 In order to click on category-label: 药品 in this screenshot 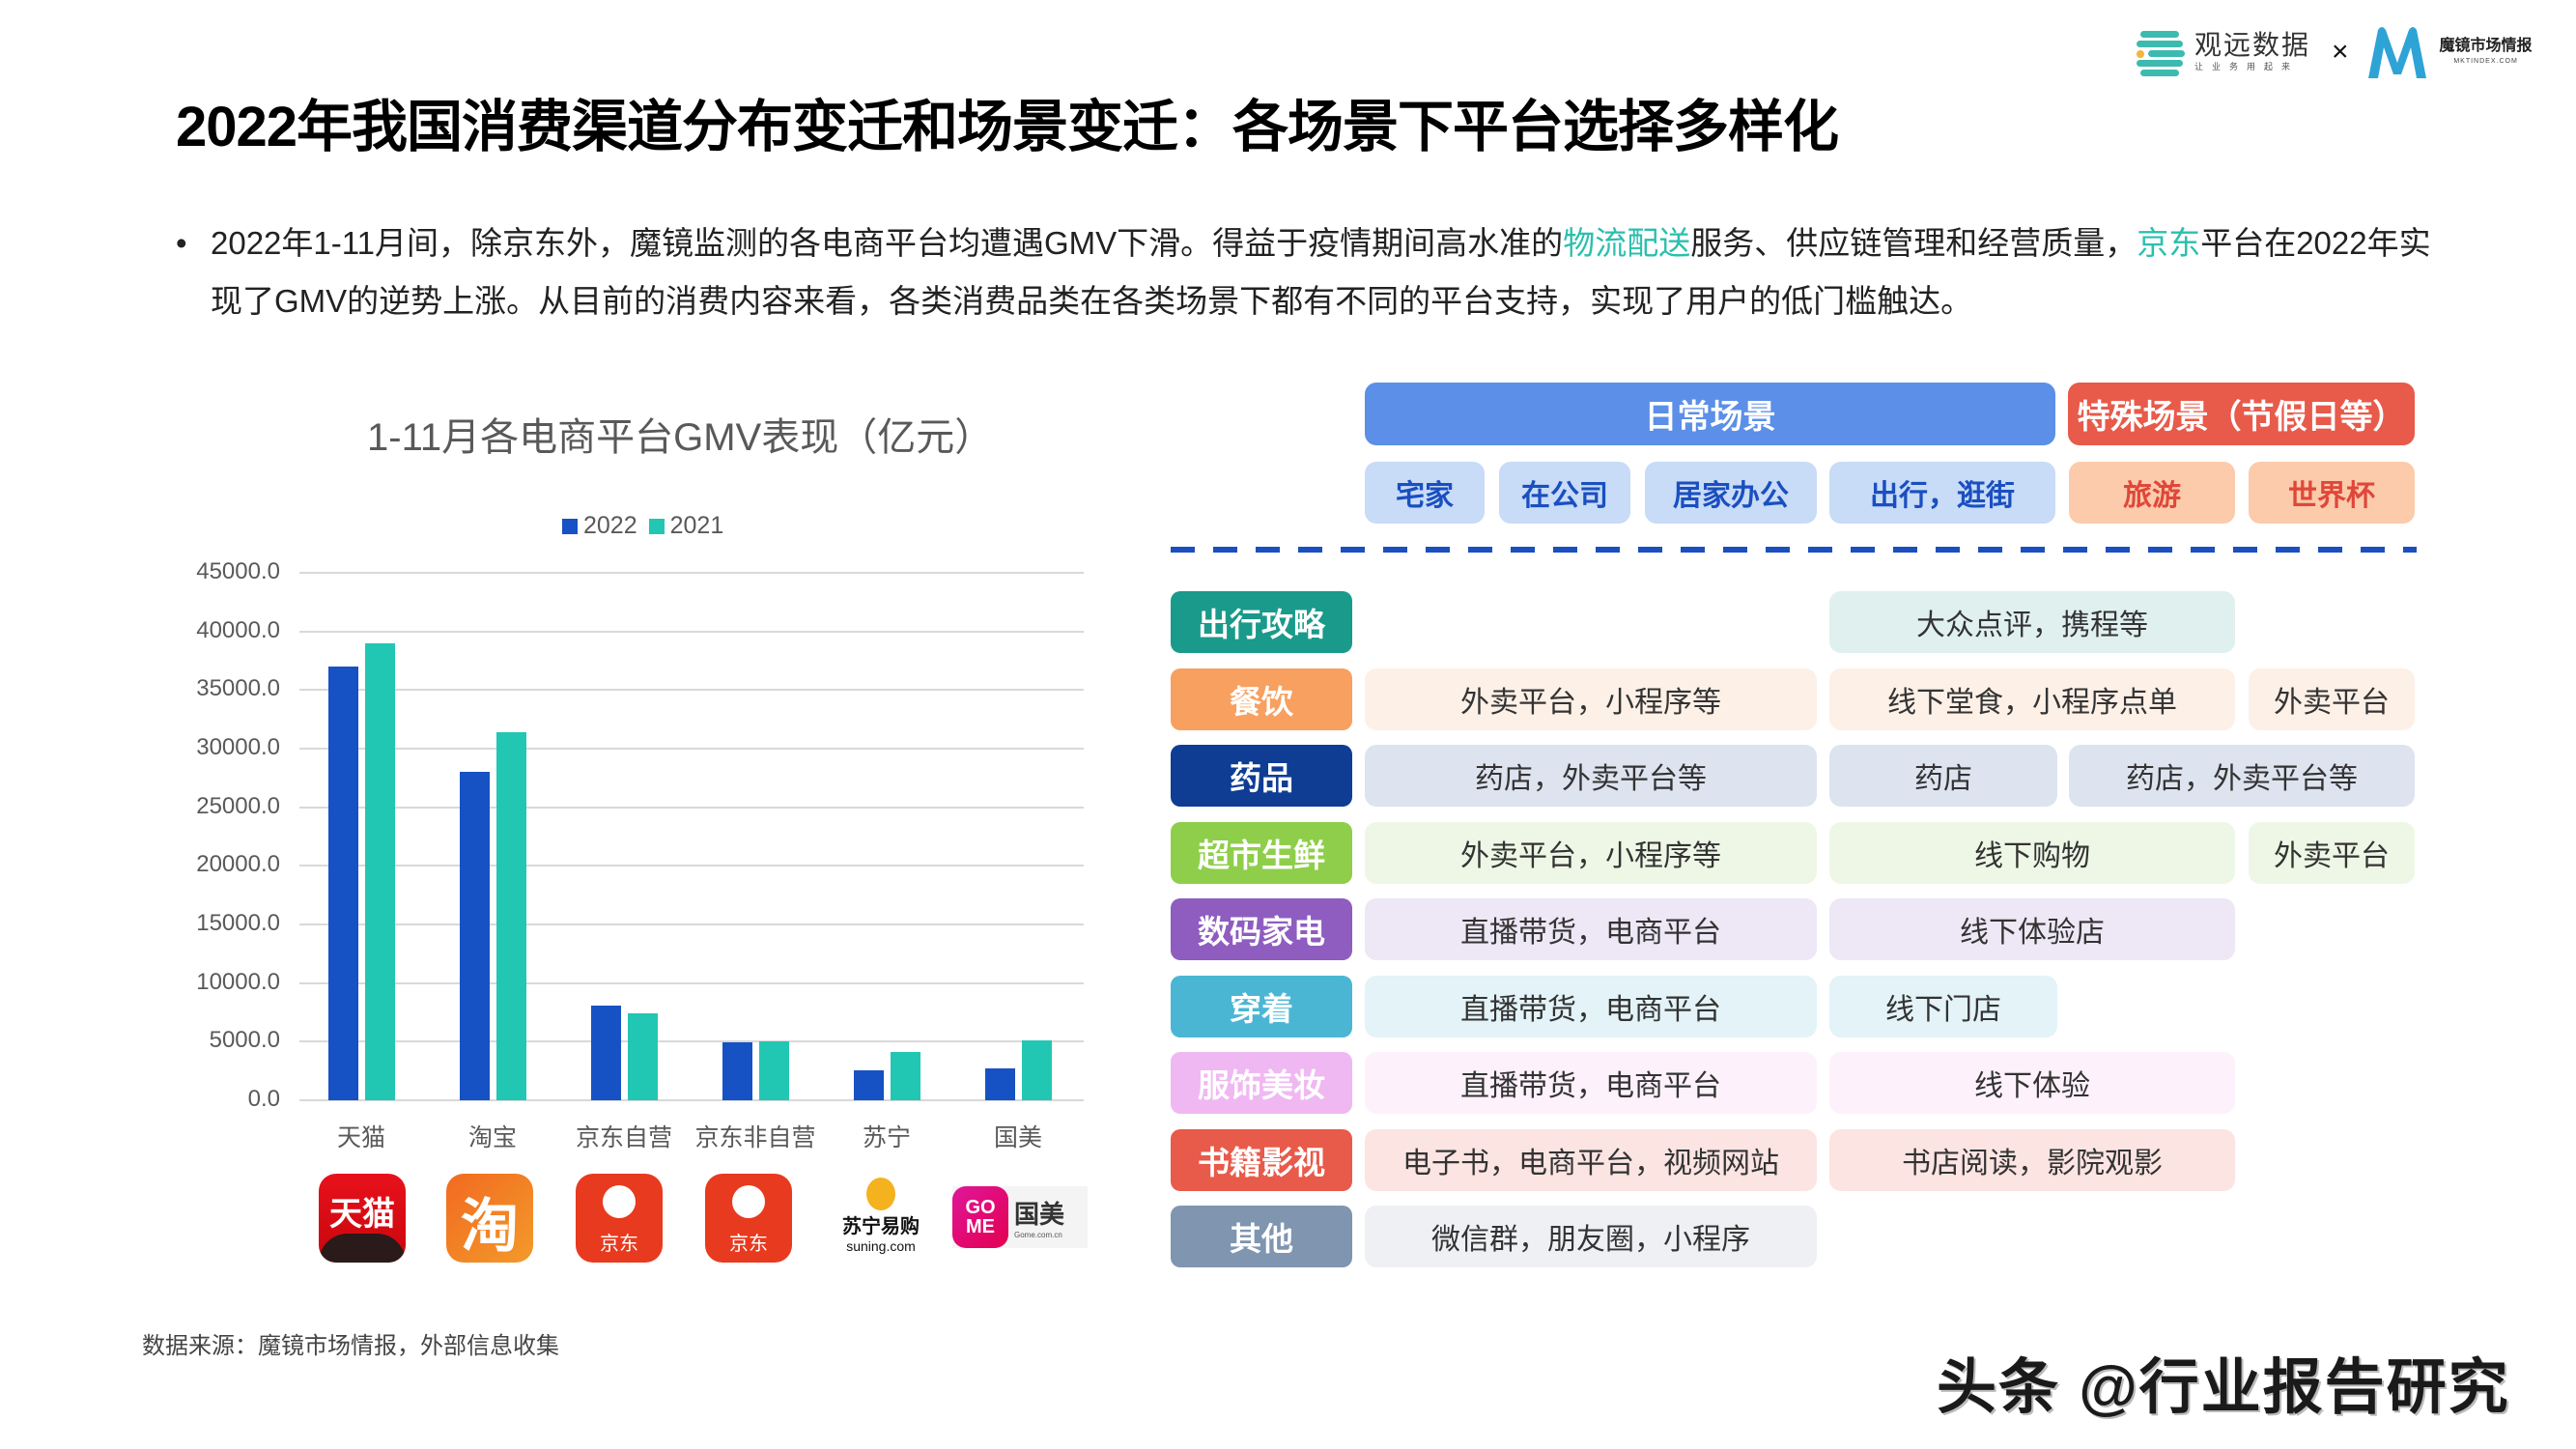, I will do `click(1261, 776)`.